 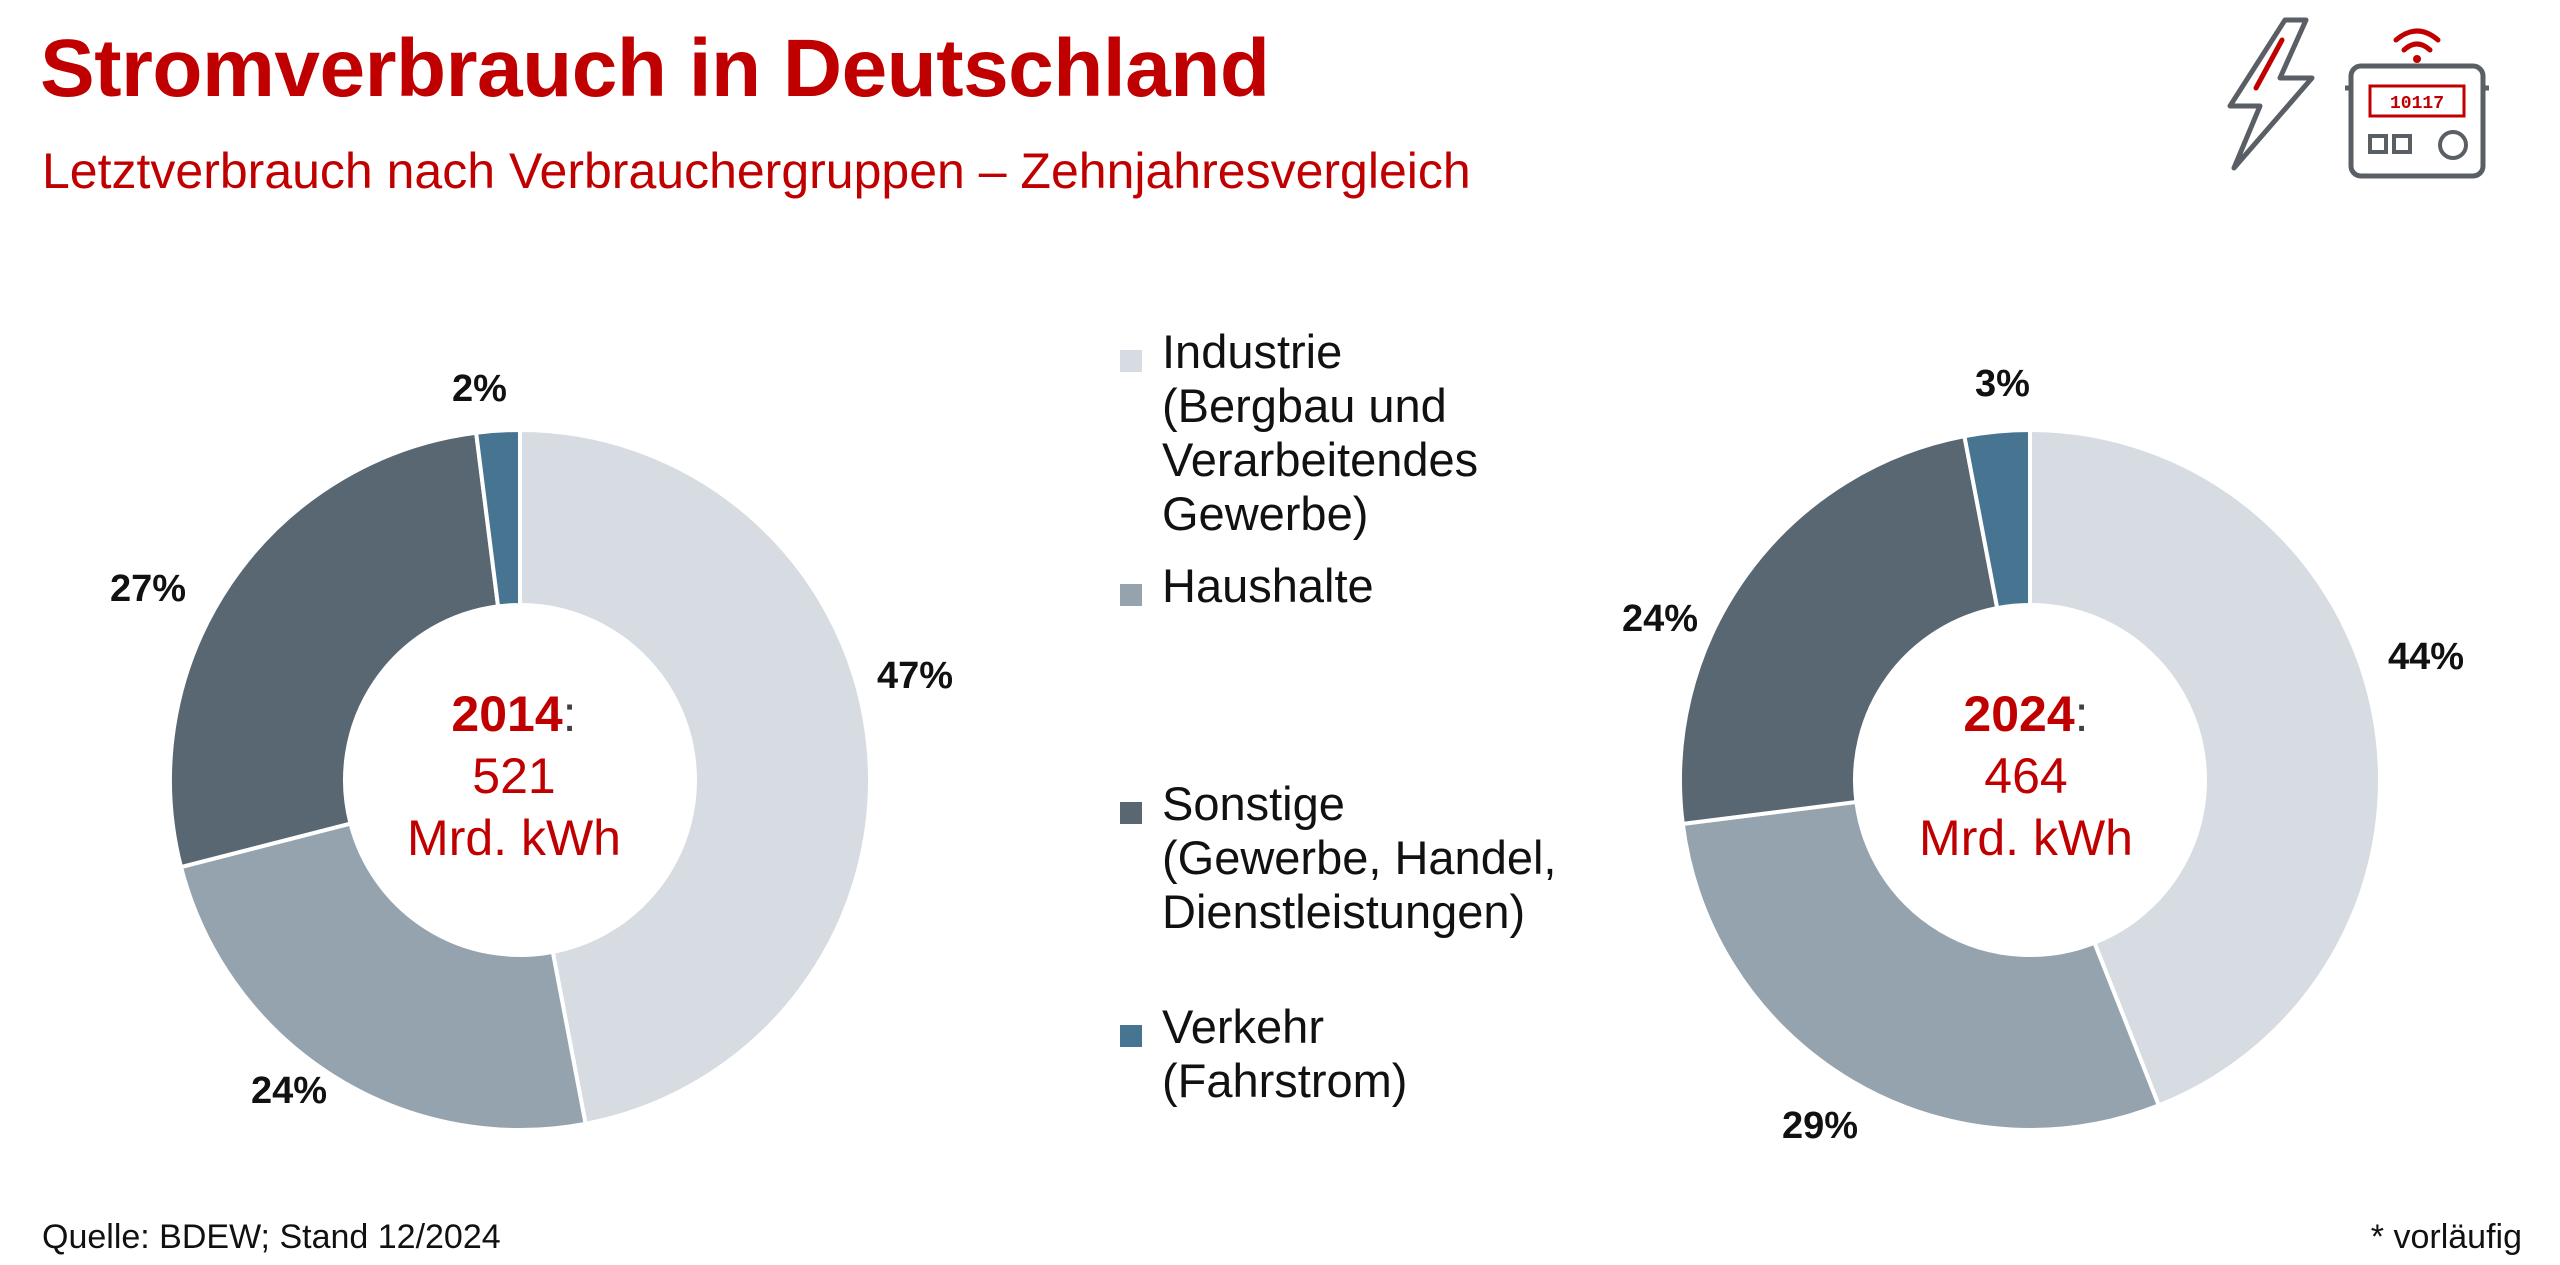 I want to click on donut-slice-2014-haushalte, so click(x=383, y=976).